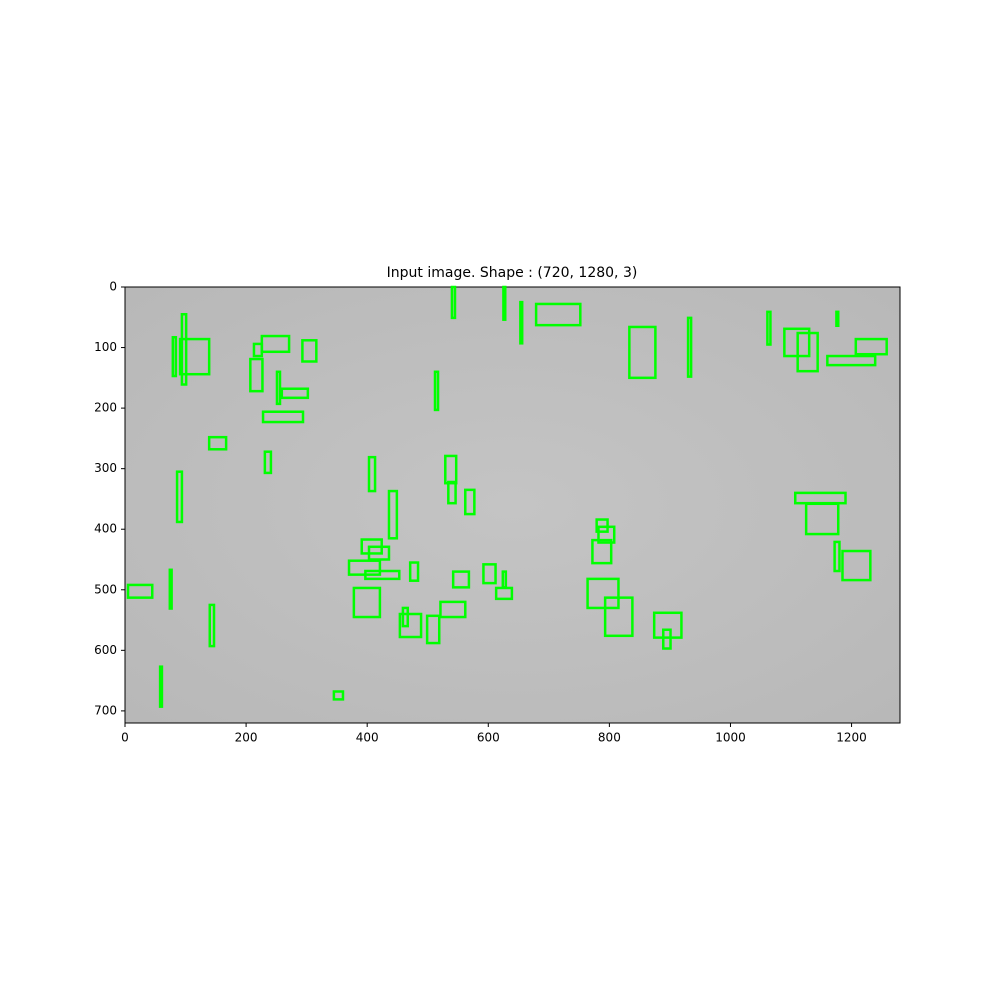  What do you see at coordinates (125, 738) in the screenshot?
I see `x-tick-label: 0` at bounding box center [125, 738].